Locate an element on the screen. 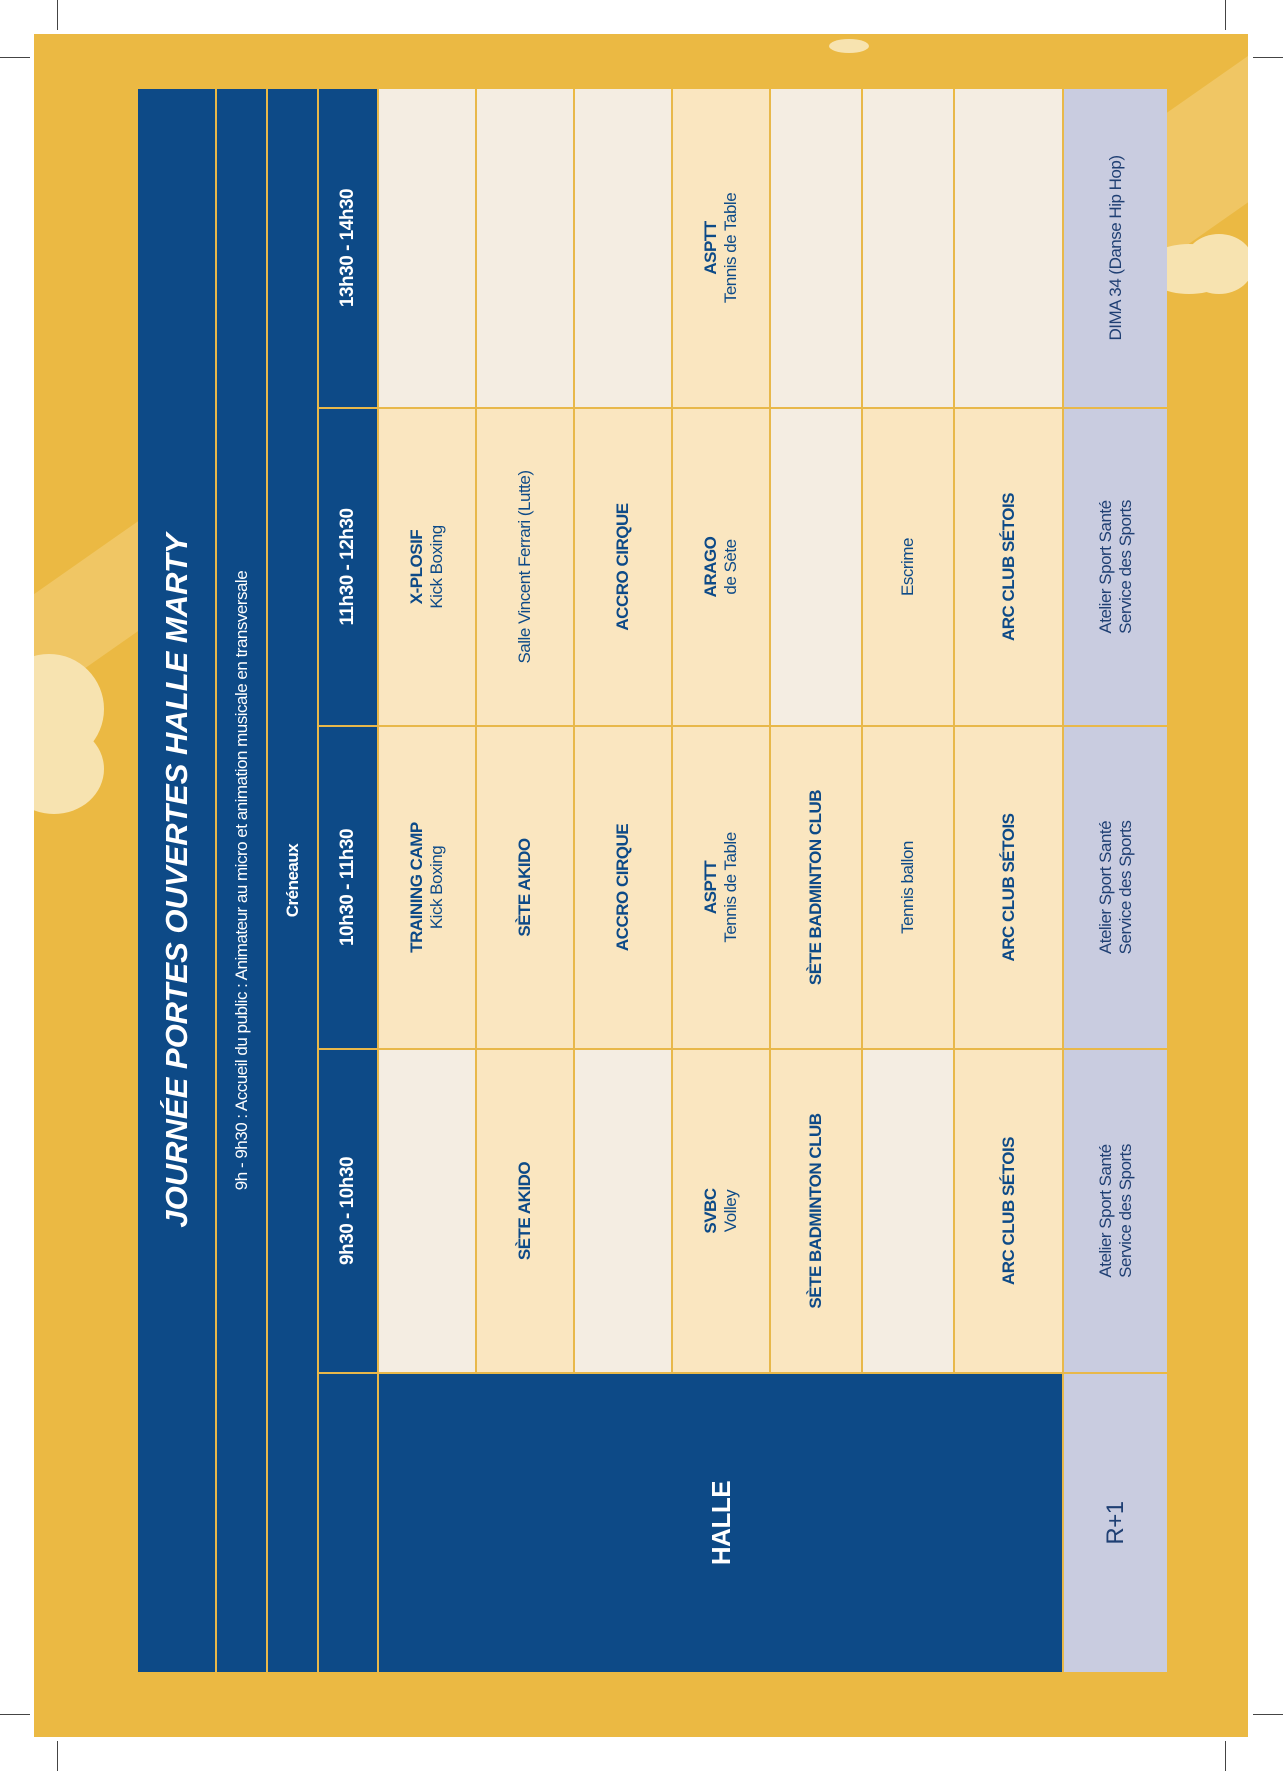 This screenshot has height=1771, width=1283. halle-label: HALLE is located at coordinates (720, 1523).